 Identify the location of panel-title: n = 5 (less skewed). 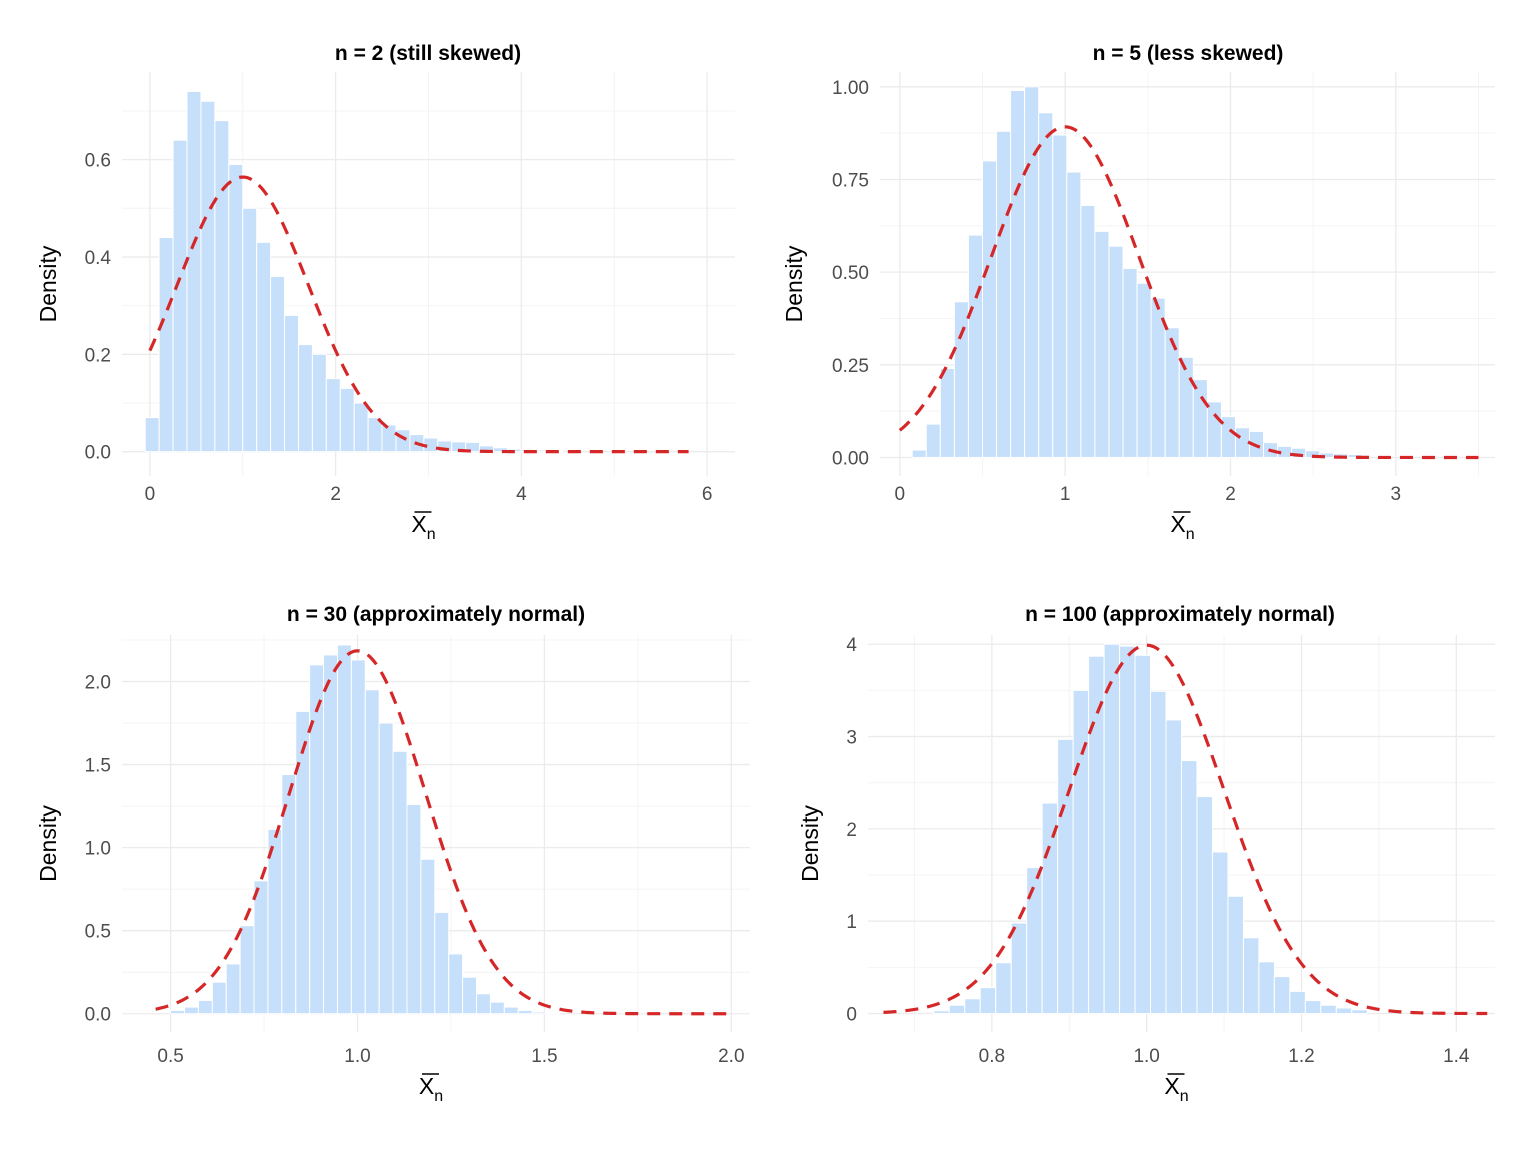
(1188, 53).